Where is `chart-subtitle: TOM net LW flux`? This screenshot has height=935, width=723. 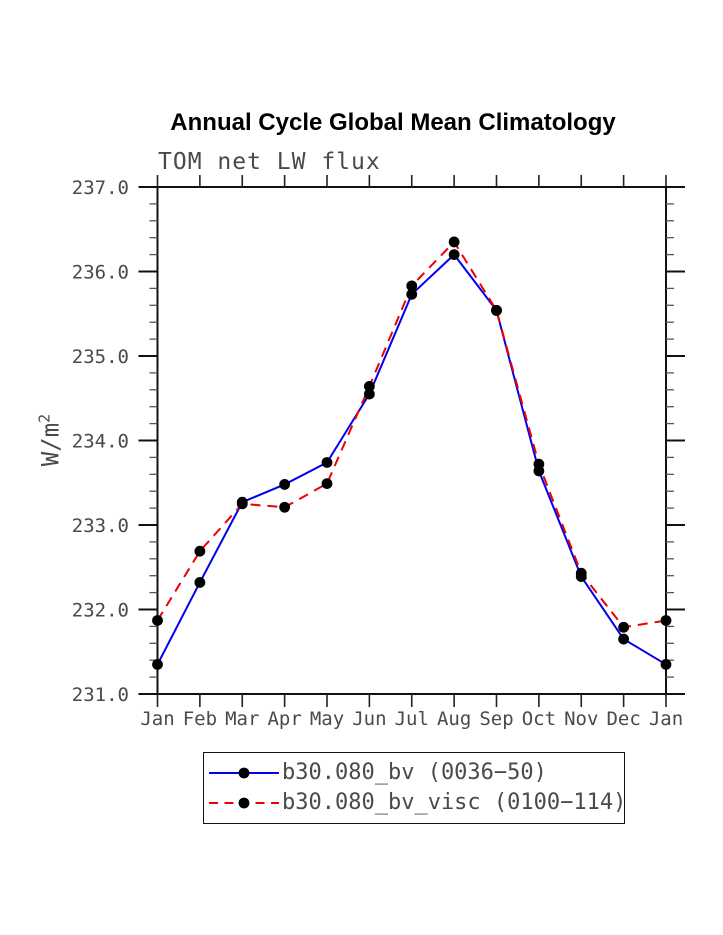 chart-subtitle: TOM net LW flux is located at coordinates (269, 162).